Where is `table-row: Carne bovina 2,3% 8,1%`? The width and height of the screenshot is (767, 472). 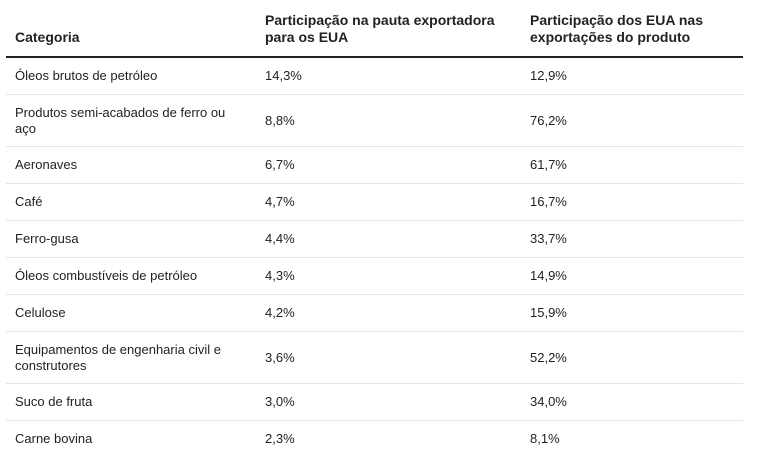
table-row: Carne bovina 2,3% 8,1% is located at coordinates (374, 439).